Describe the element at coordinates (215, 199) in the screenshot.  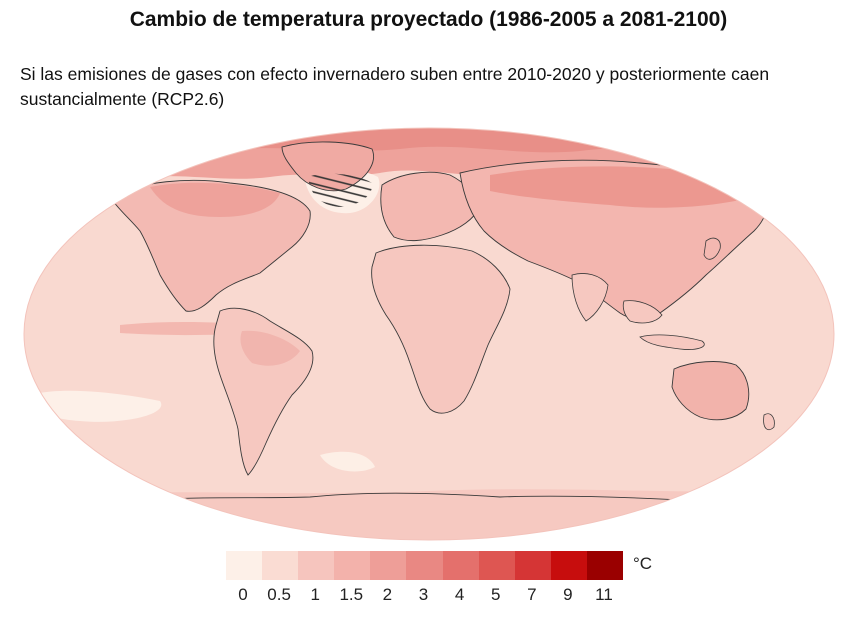
I see `land-canada-warm` at that location.